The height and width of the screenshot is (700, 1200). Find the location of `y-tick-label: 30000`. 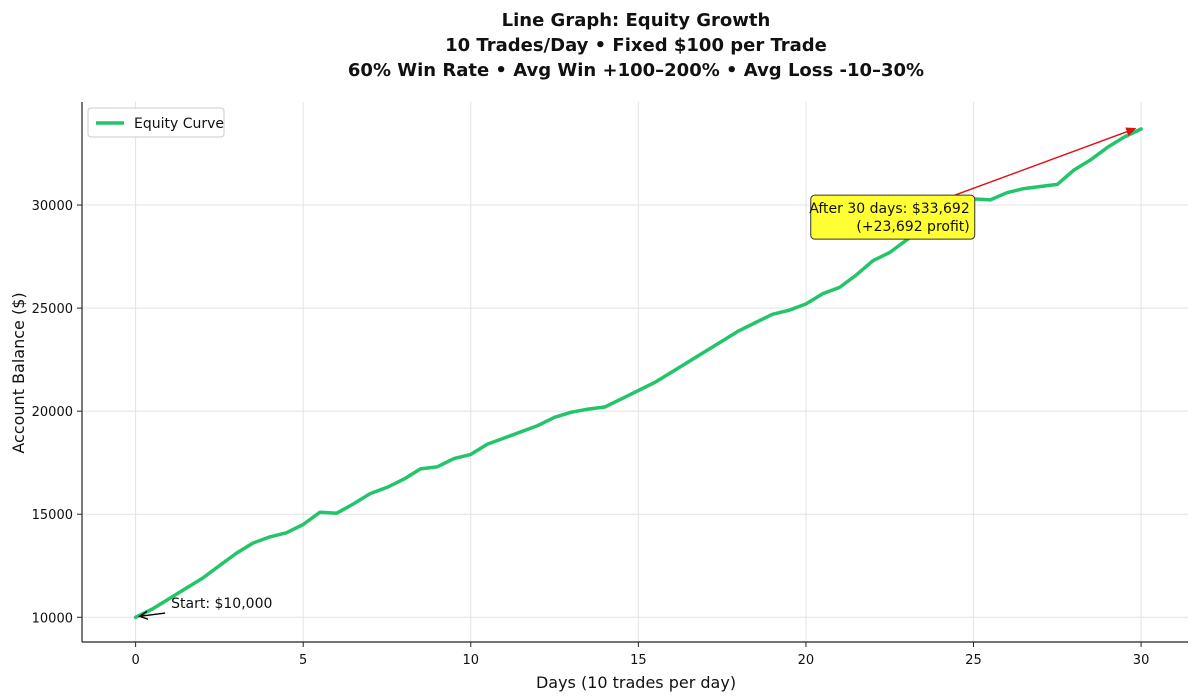

y-tick-label: 30000 is located at coordinates (52, 206).